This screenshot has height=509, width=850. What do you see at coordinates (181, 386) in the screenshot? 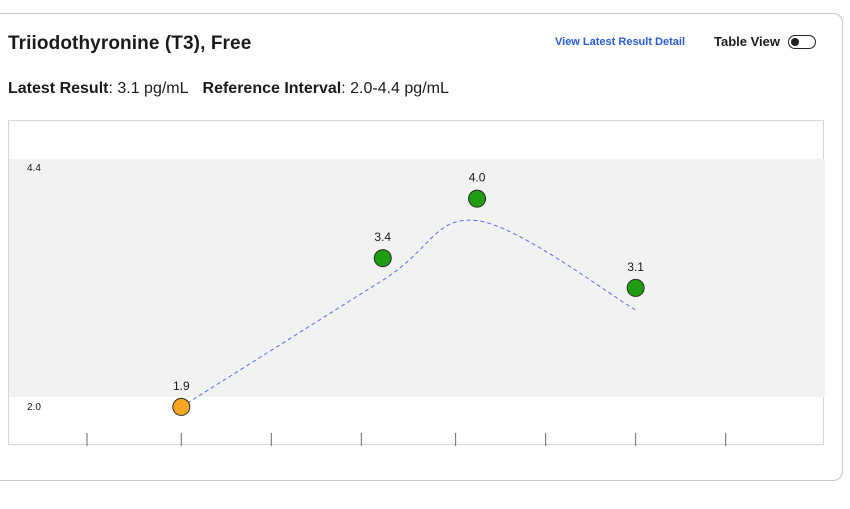
I see `data-label: 1.9` at bounding box center [181, 386].